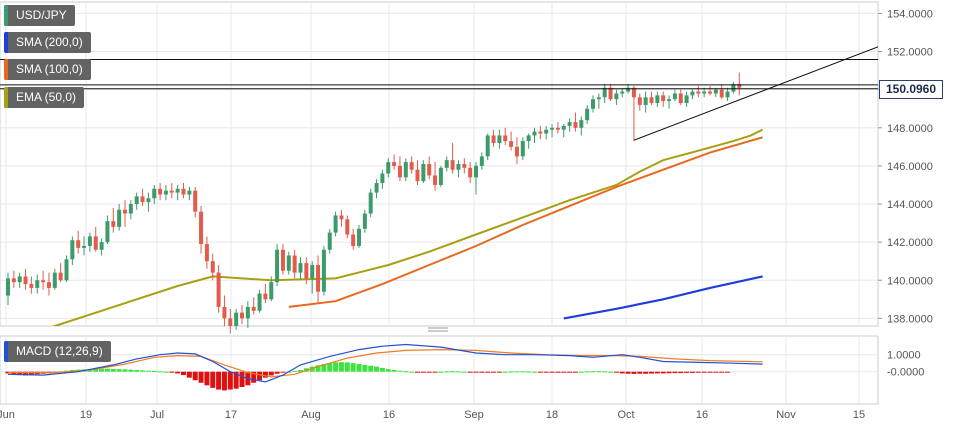 Image resolution: width=956 pixels, height=427 pixels. I want to click on y-tick-label: 142.0000, so click(910, 243).